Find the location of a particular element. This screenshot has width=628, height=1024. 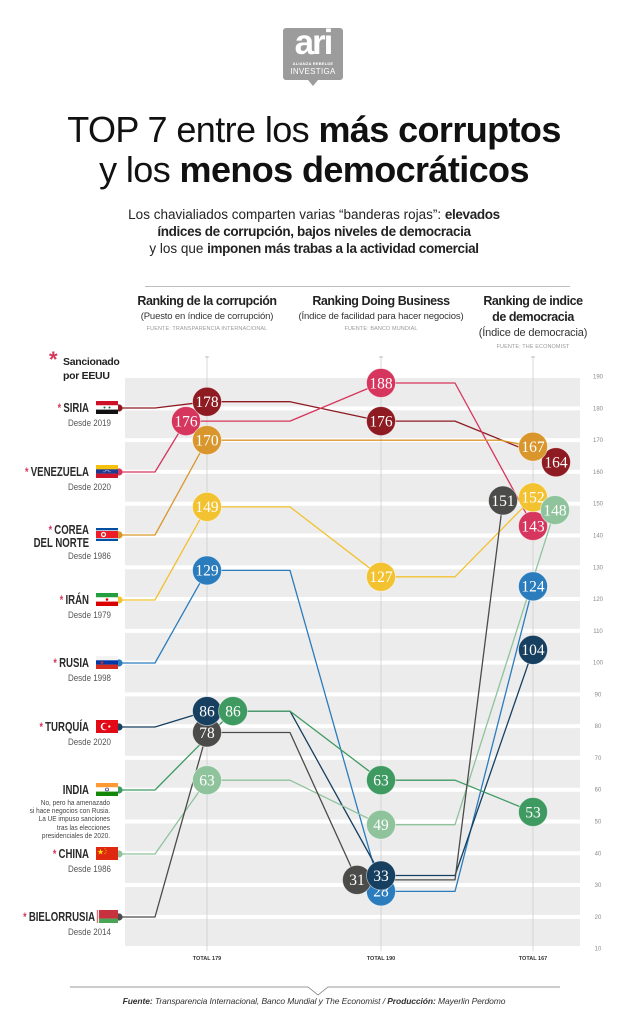

rank-marker-iran: 127 is located at coordinates (381, 576).